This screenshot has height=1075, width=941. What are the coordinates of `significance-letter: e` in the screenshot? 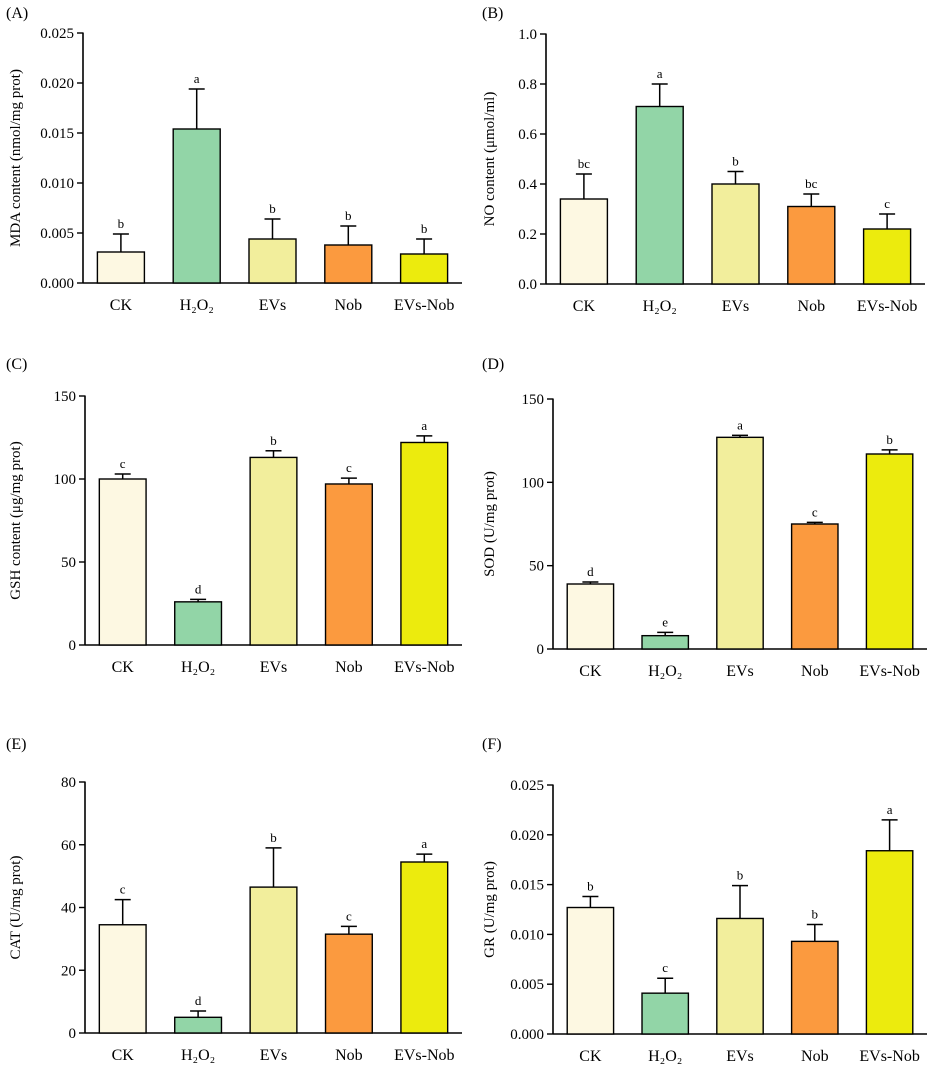 It's located at (665, 621).